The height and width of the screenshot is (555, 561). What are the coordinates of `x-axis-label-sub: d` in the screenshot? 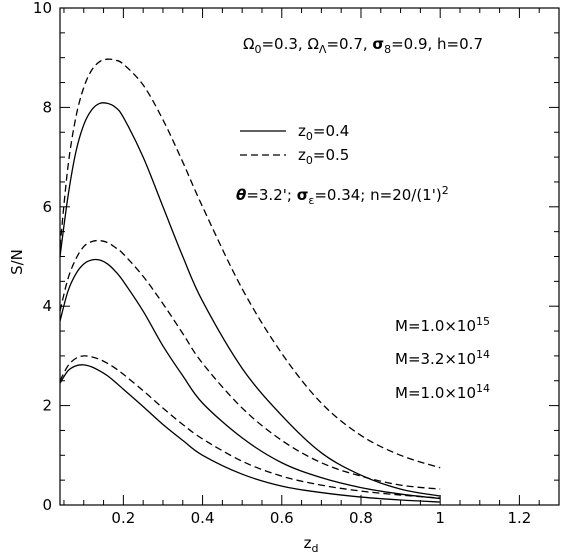 It's located at (314, 548).